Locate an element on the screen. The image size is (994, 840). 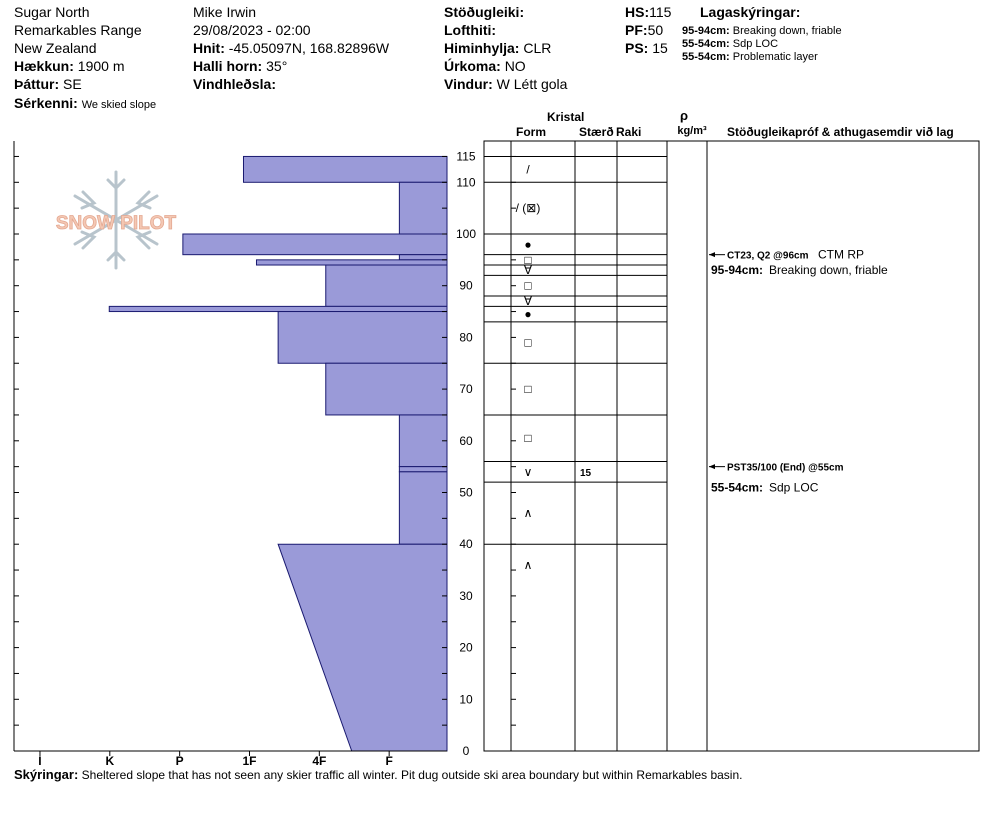
elevation-value: 1900 m is located at coordinates (101, 66).